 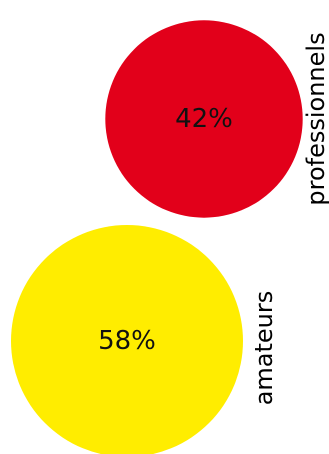 What do you see at coordinates (315, 118) in the screenshot?
I see `category-label-professionnels: professionnels` at bounding box center [315, 118].